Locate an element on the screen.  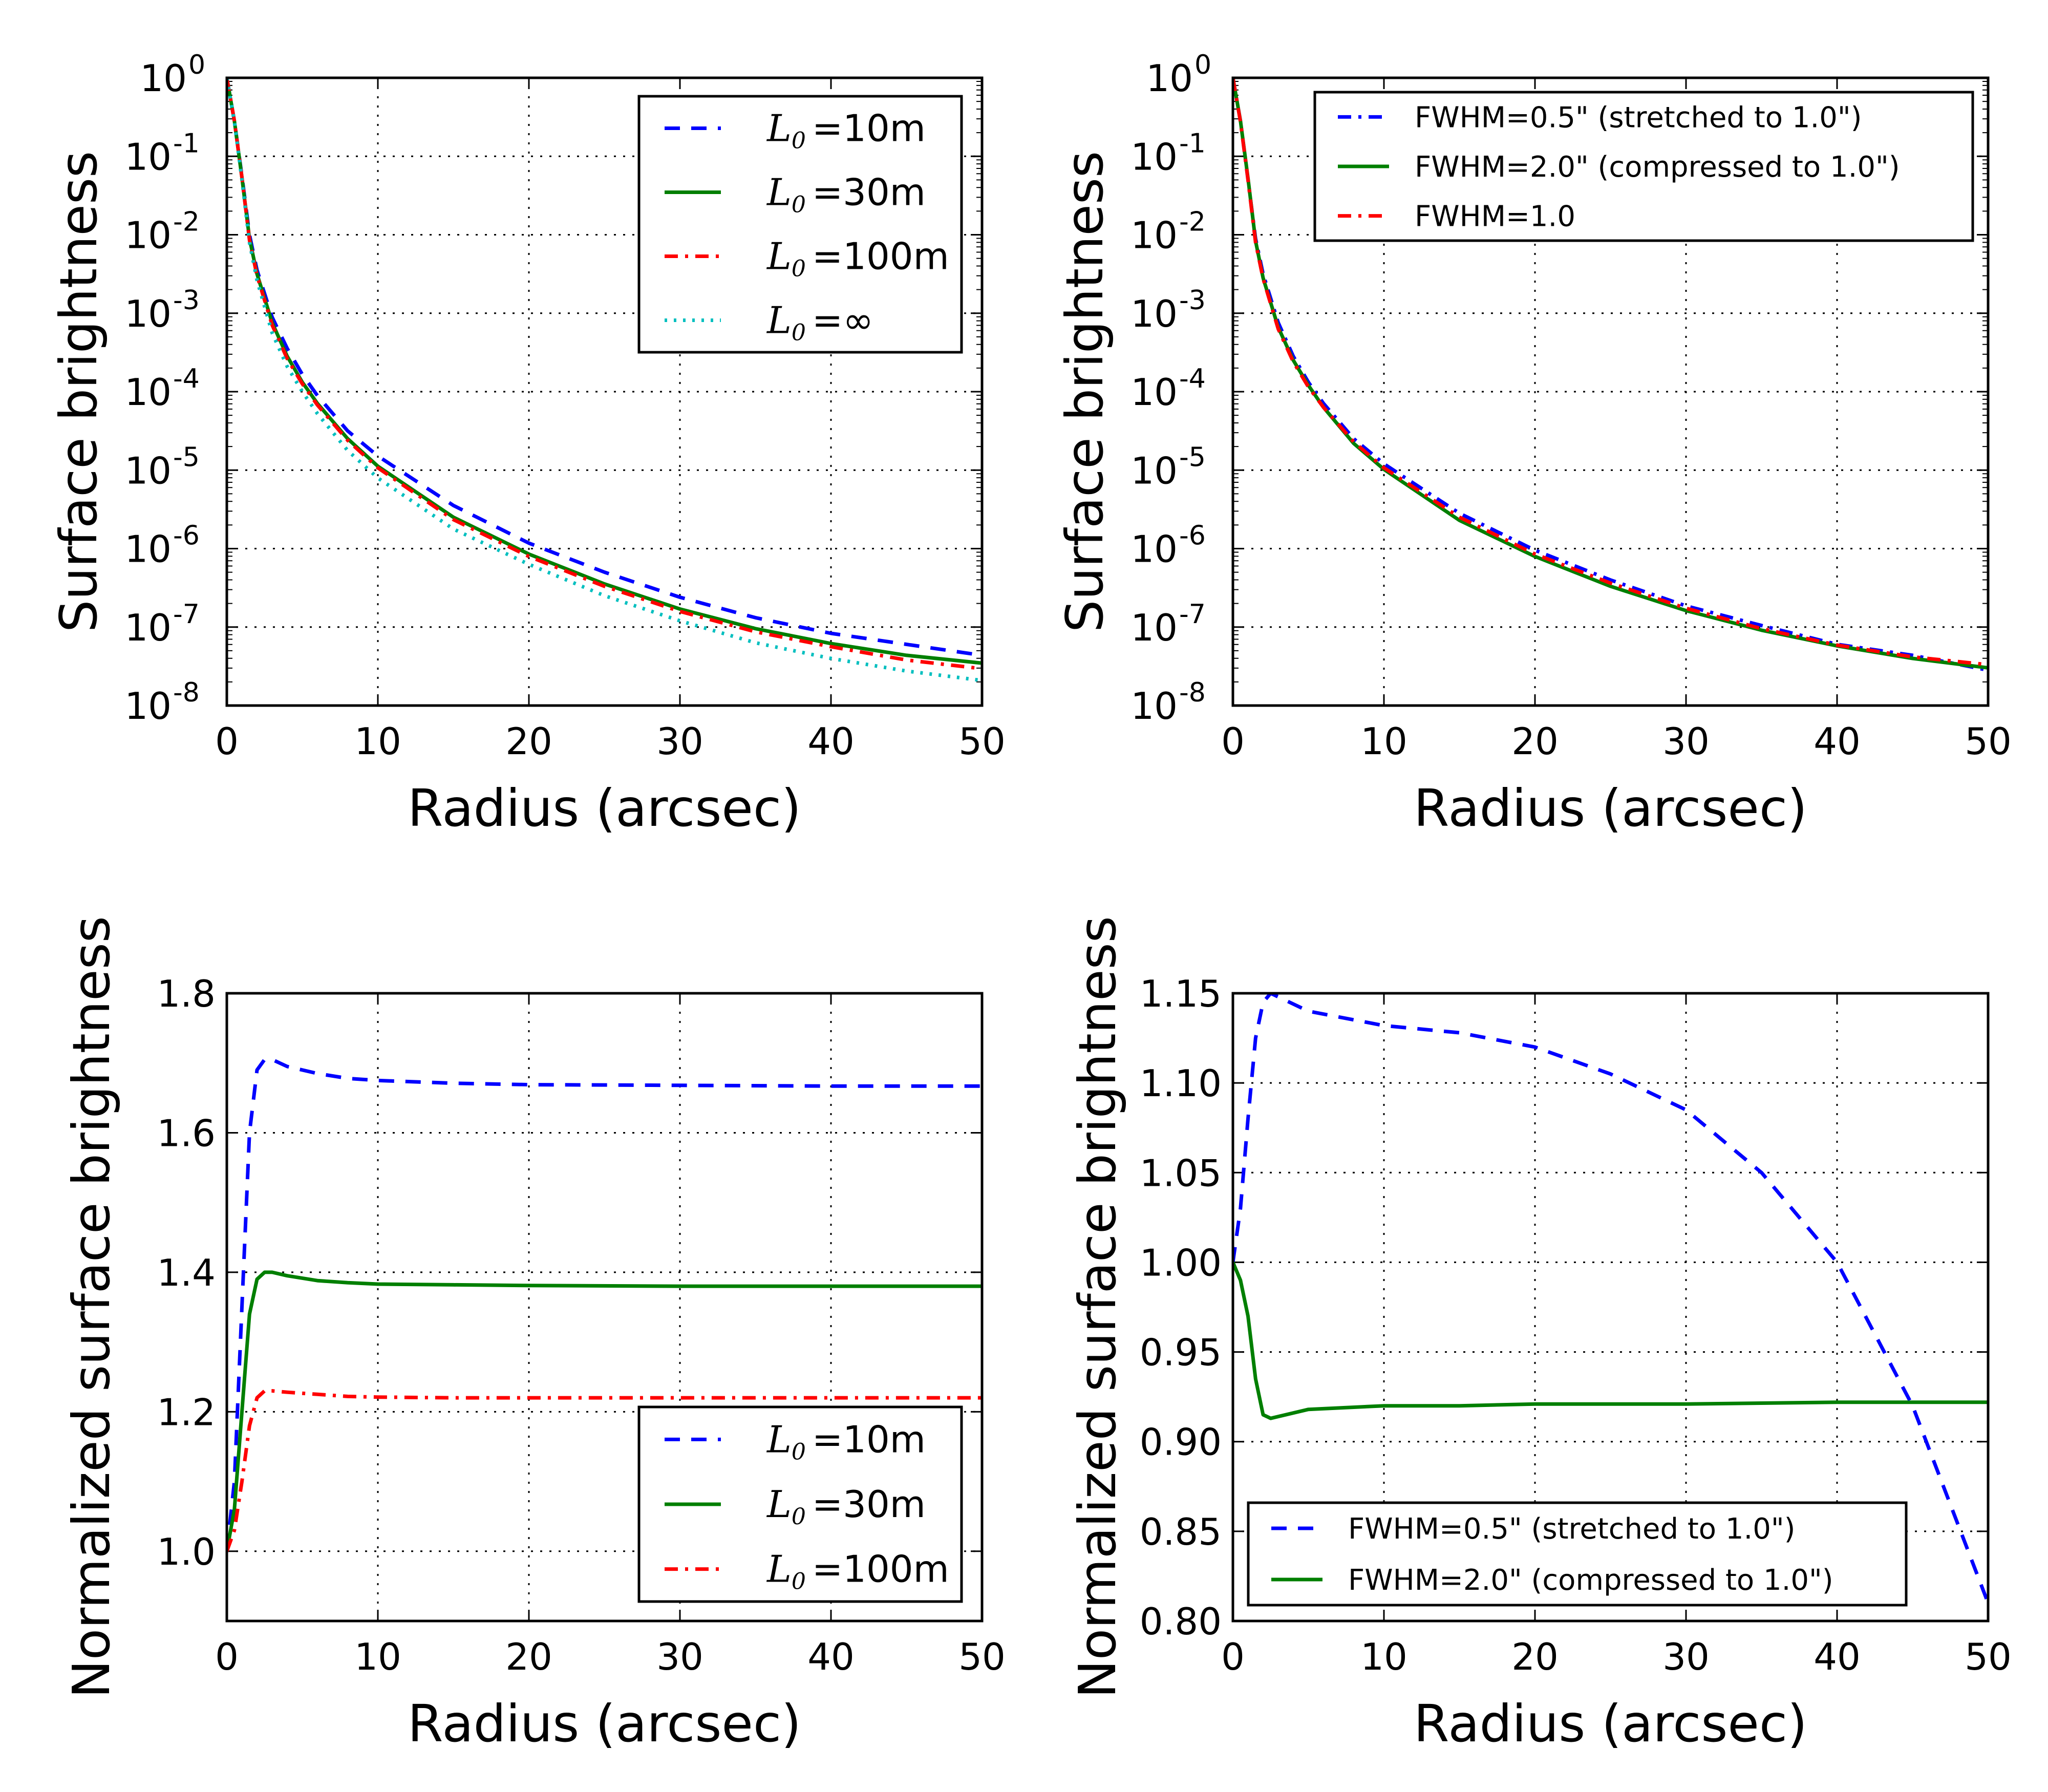
legend: L0 =10m L0 =30m L0 =100m is located at coordinates (800, 1504).